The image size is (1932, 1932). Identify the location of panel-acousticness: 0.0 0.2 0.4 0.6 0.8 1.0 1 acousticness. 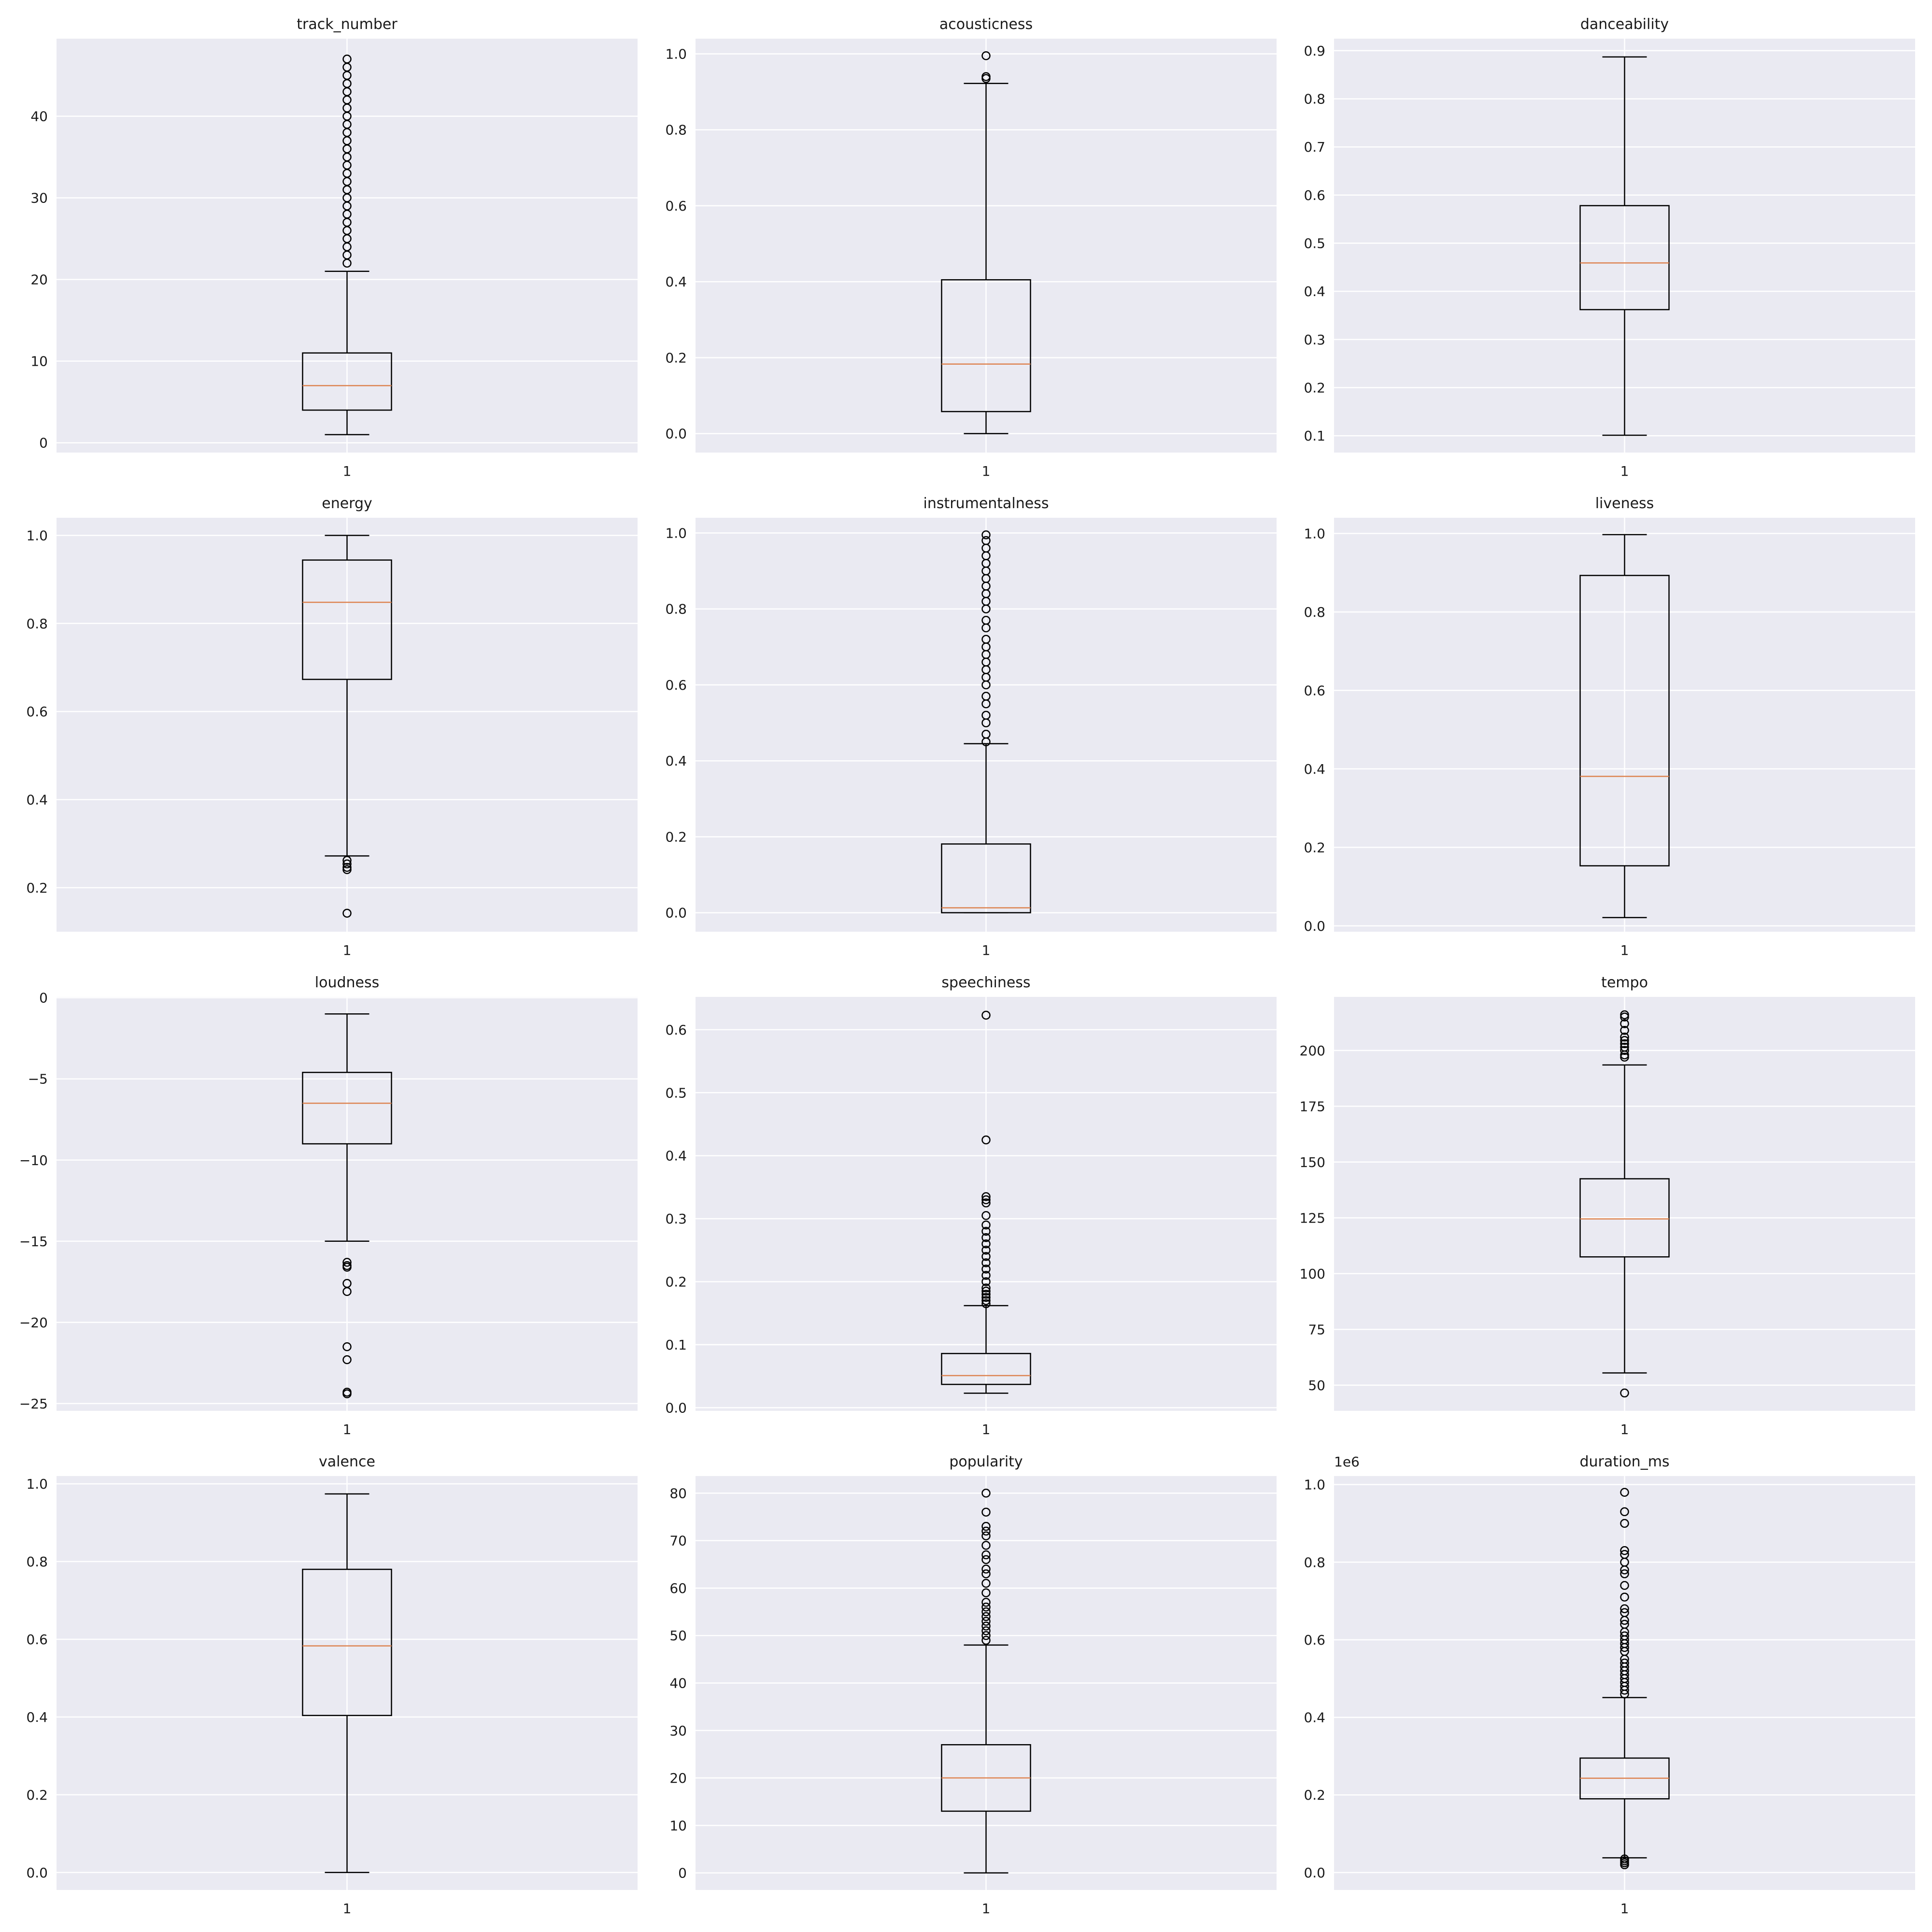
(971, 248).